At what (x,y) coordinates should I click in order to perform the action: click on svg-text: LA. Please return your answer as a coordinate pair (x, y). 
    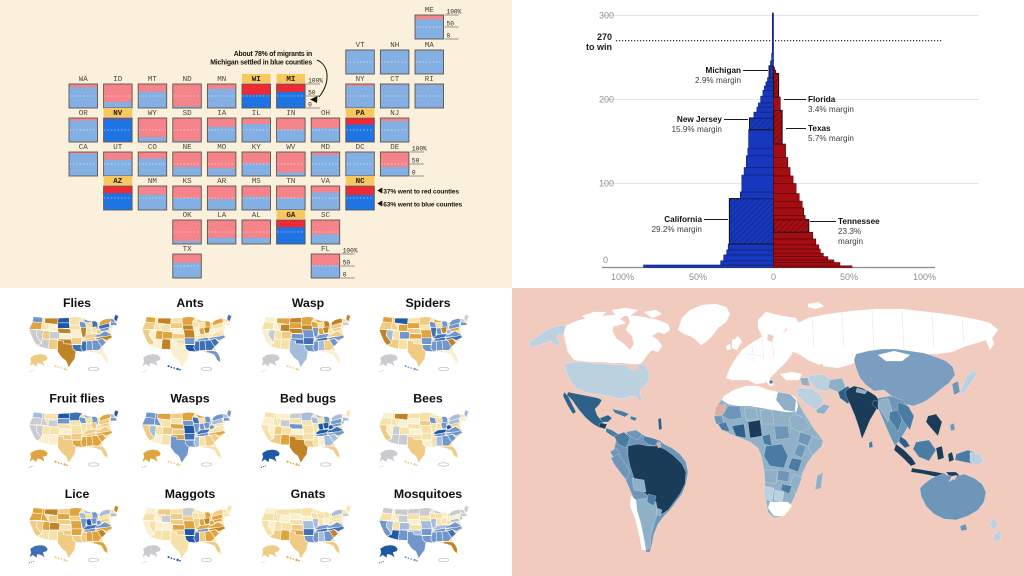
    Looking at the image, I should click on (222, 216).